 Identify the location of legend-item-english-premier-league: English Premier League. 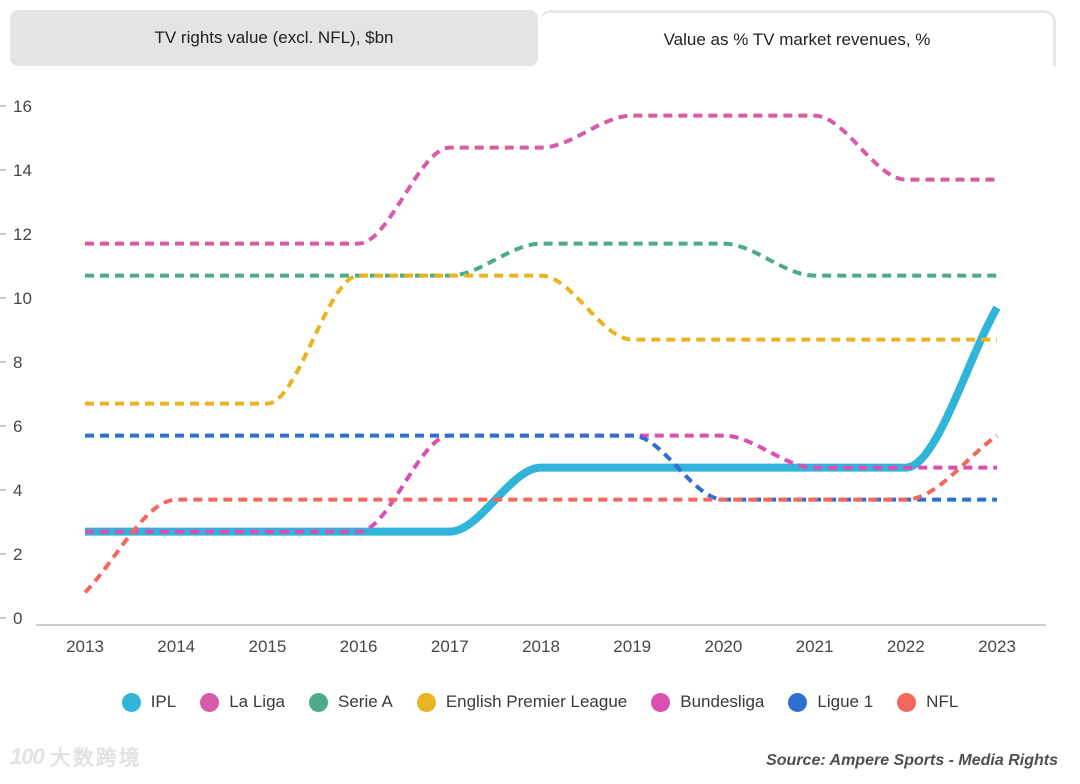
(522, 702).